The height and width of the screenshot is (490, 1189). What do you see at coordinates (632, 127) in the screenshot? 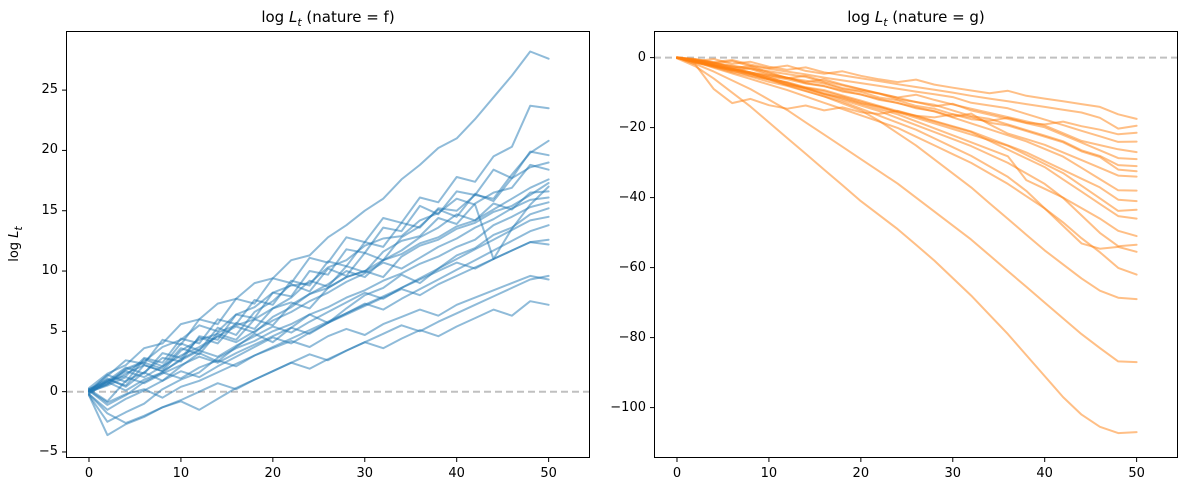
I see `y-tick-label: −20` at bounding box center [632, 127].